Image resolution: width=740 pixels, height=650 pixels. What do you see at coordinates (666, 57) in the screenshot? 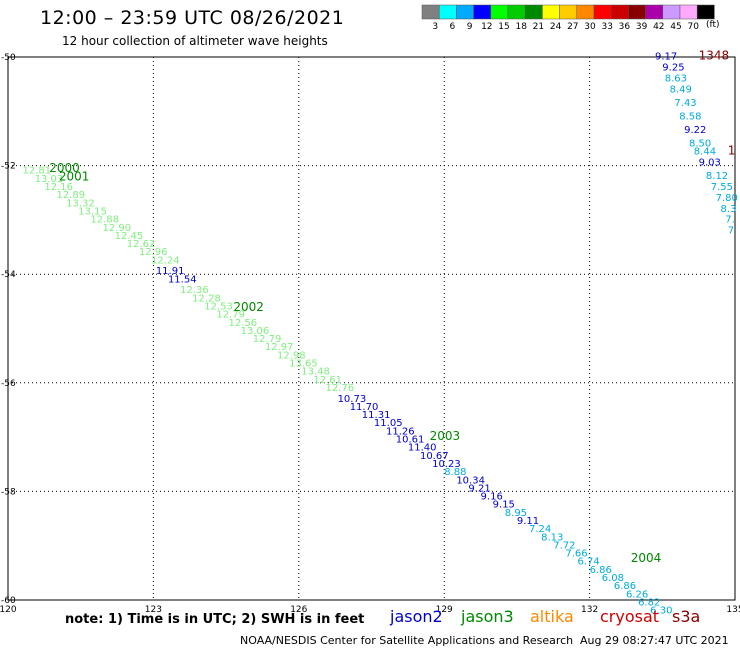
I see `wave-height-value: 9.17` at bounding box center [666, 57].